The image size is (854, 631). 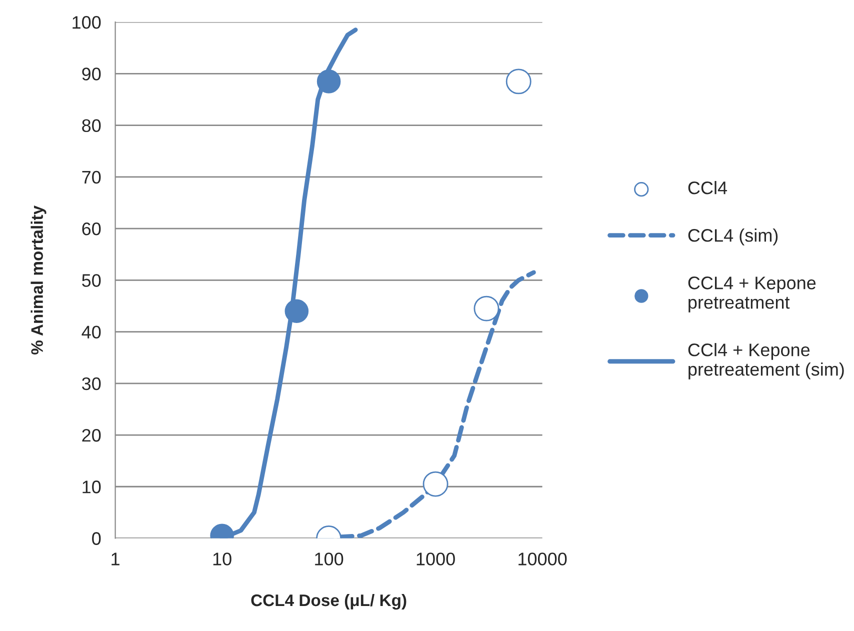 I want to click on y-tick-label: 10, so click(x=91, y=487).